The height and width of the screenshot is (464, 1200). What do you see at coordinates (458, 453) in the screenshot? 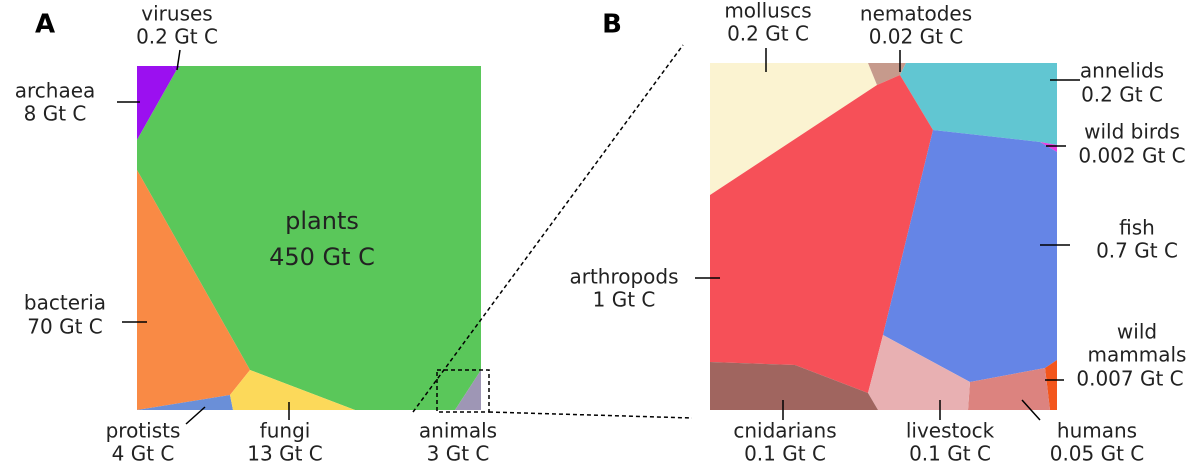
I see `cell-amount: 3 Gt C` at bounding box center [458, 453].